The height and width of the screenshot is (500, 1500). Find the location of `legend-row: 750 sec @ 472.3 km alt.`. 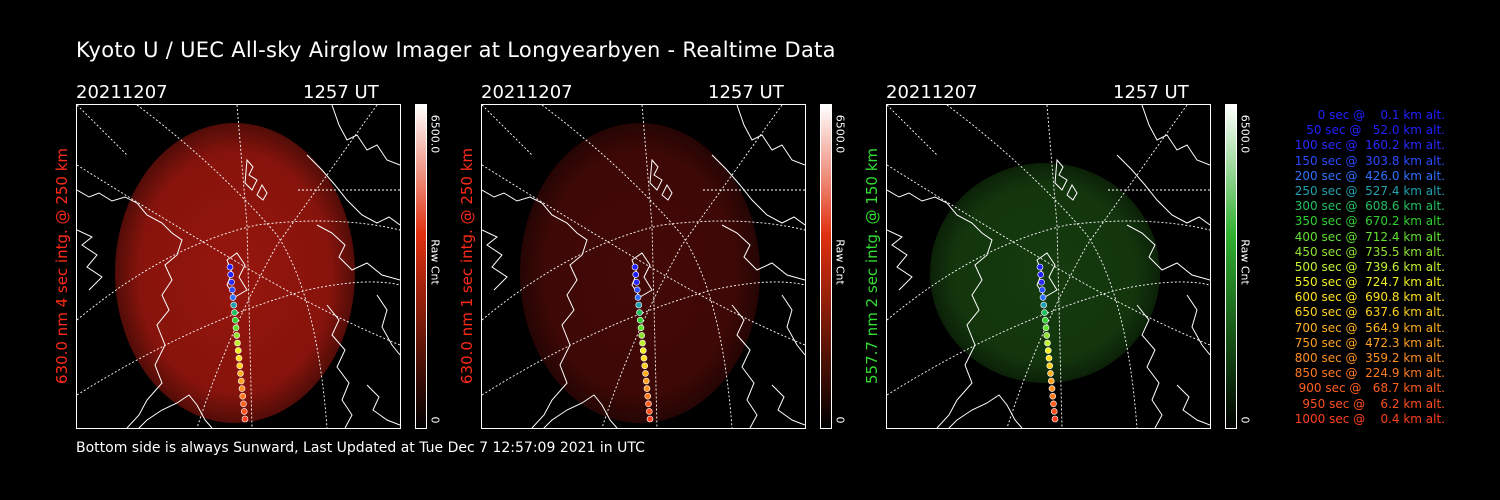

legend-row: 750 sec @ 472.3 km alt. is located at coordinates (1367, 342).